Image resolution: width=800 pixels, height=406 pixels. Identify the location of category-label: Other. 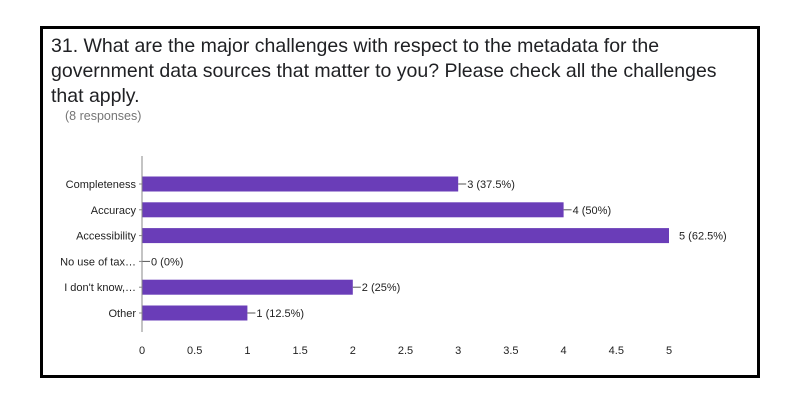
(122, 314).